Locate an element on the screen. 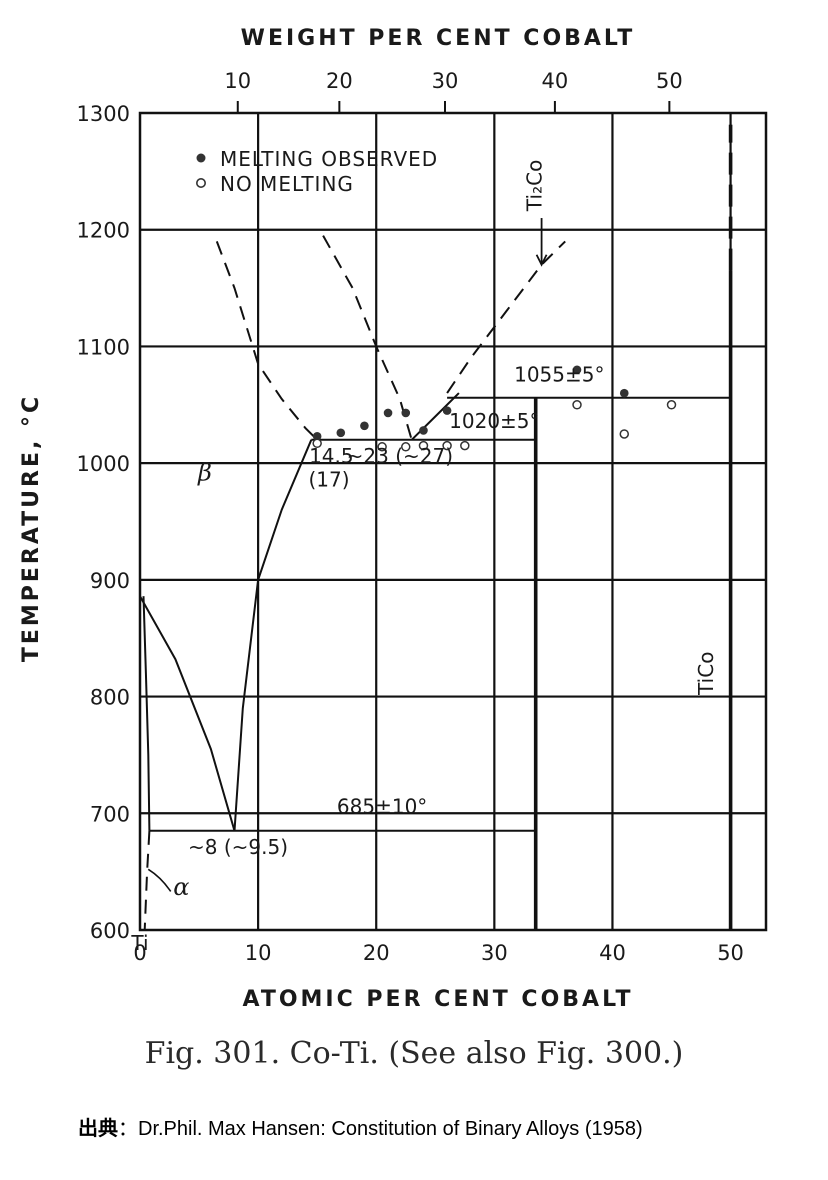 Image resolution: width=828 pixels, height=1180 pixels. y-tick-label: 1000 is located at coordinates (103, 464).